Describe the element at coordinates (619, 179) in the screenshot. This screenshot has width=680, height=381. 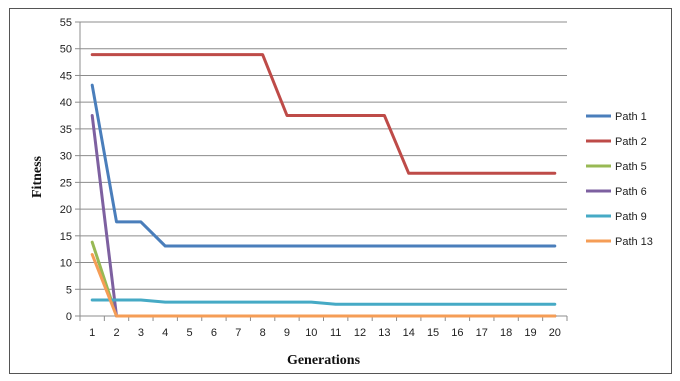
I see `legend: Path 1 Path 2 Path 5 Path 6 Path 9 Path 13` at that location.